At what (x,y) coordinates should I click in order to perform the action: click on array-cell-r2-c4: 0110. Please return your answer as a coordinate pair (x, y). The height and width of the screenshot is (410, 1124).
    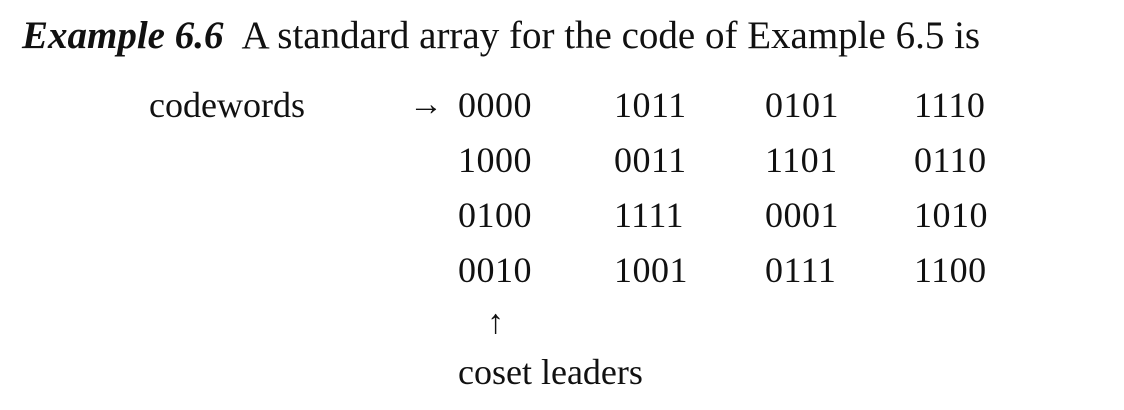
    Looking at the image, I should click on (950, 160).